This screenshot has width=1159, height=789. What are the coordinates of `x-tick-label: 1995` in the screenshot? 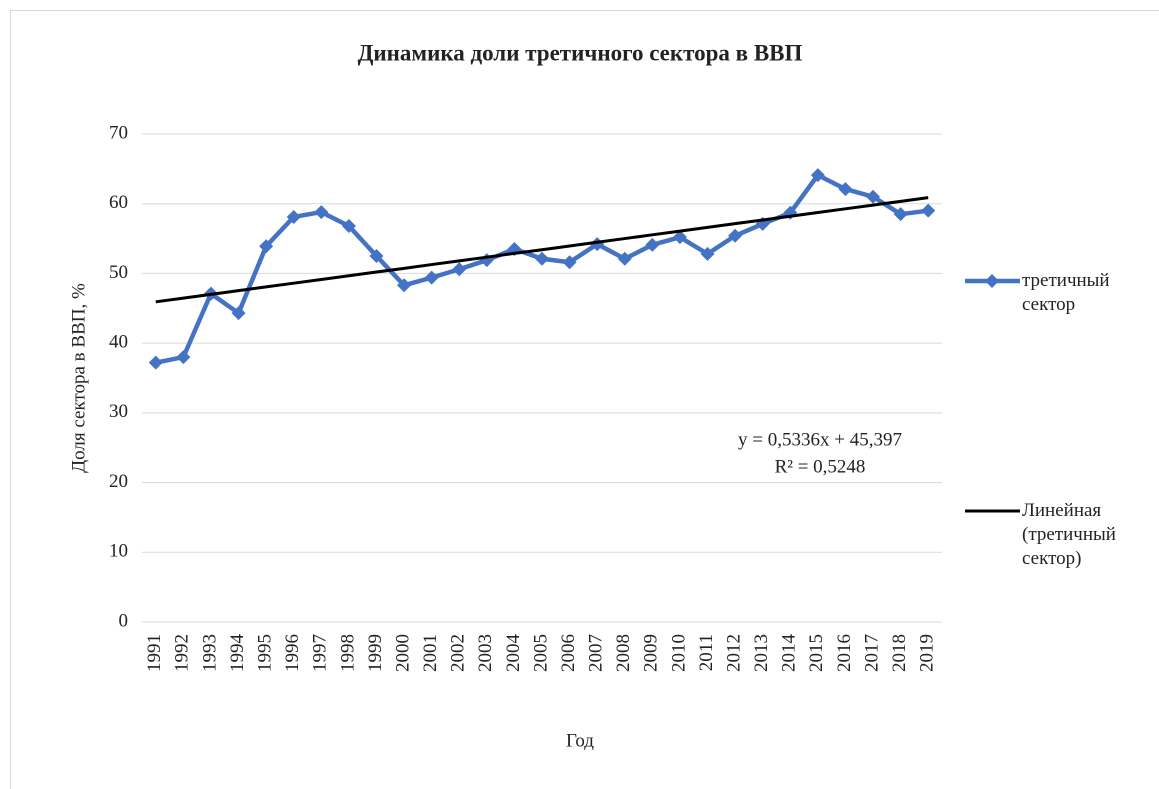 It's located at (264, 653).